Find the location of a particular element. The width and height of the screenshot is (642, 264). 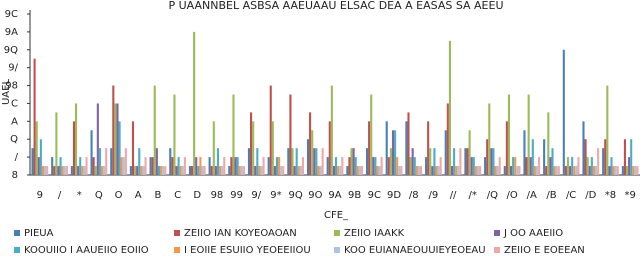

legend-label: ZEIIO IAAKK is located at coordinates (374, 233).